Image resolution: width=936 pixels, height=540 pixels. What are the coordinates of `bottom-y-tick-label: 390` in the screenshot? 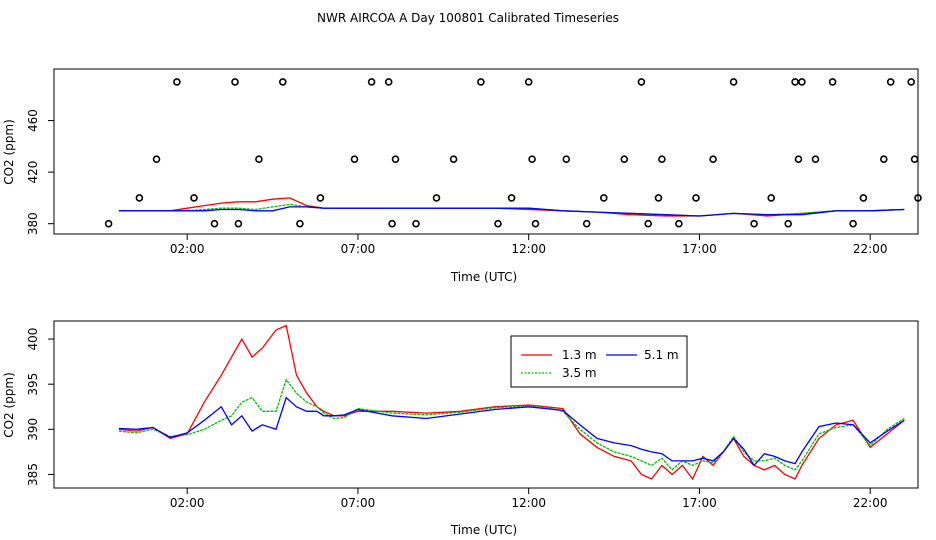 It's located at (33, 429).